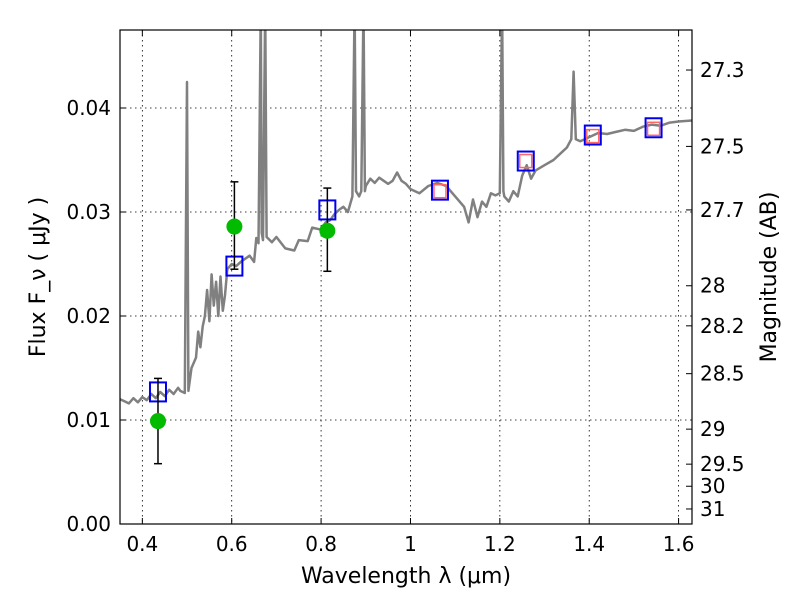 The width and height of the screenshot is (800, 600). Describe the element at coordinates (88, 212) in the screenshot. I see `y-tick-label: 0.03` at that location.